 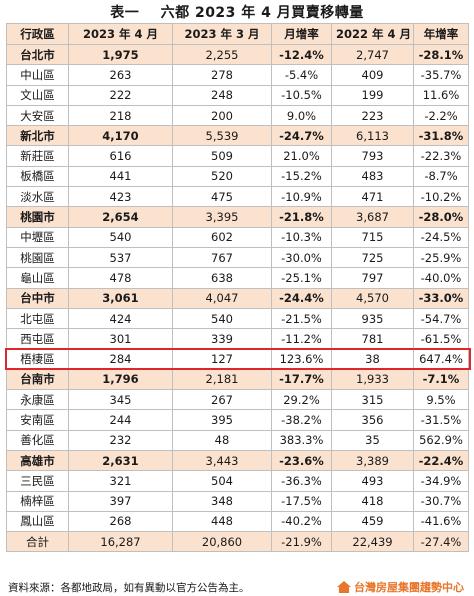 I want to click on table-row: 楠梓區 397 348 -17.5% 418 -30.7%, so click(x=237, y=501).